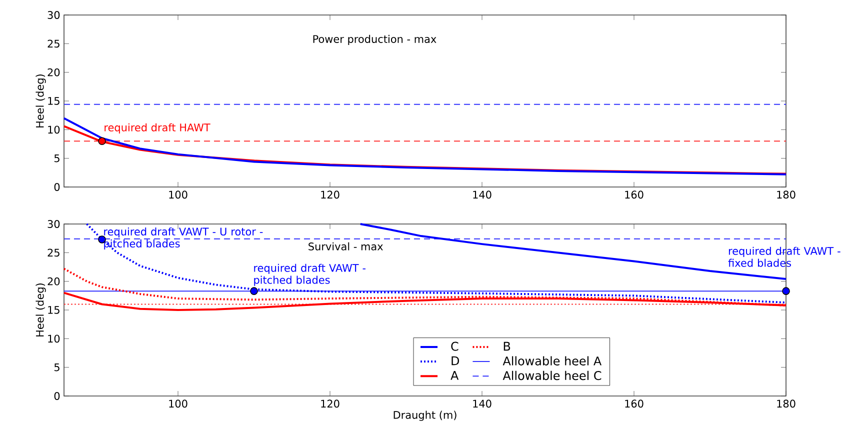 Image resolution: width=859 pixels, height=432 pixels. Describe the element at coordinates (507, 346) in the screenshot. I see `legend-label: B` at that location.